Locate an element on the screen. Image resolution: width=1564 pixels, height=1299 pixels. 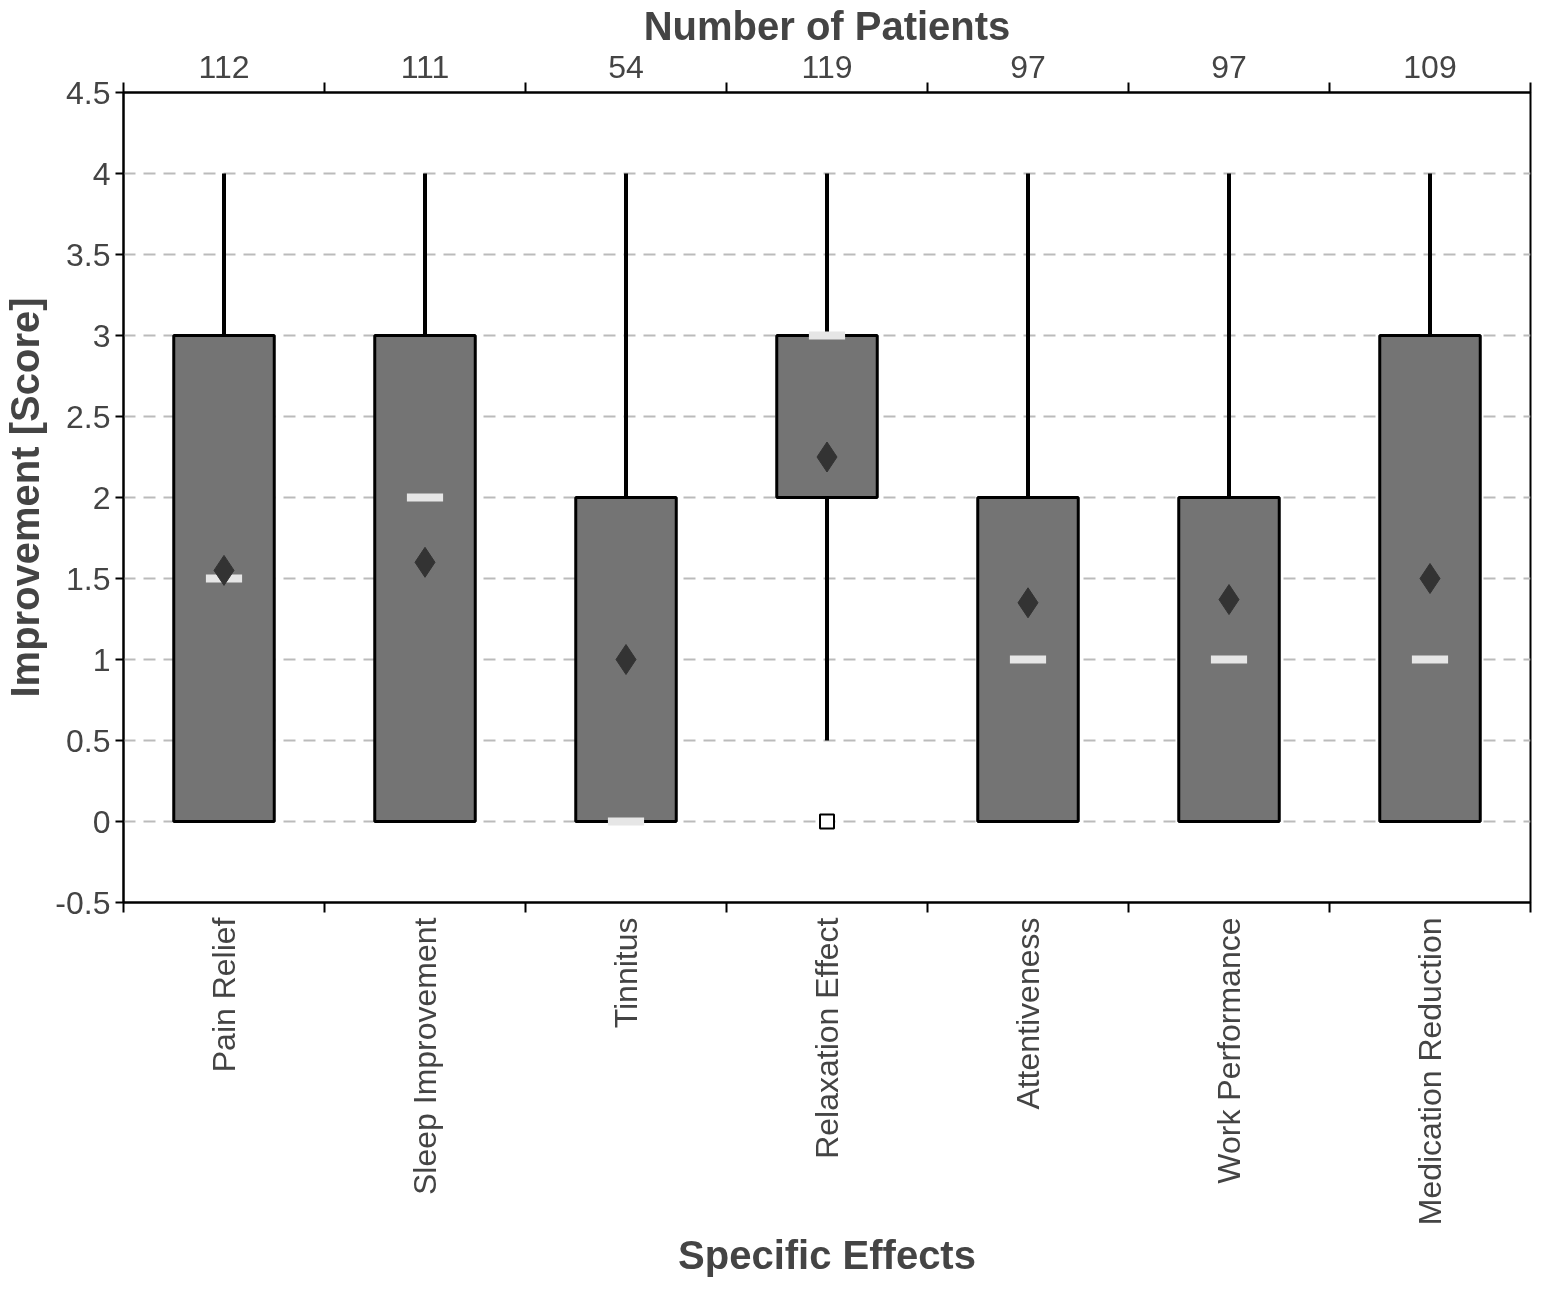
y-tick-label: 2 is located at coordinates (101, 497).